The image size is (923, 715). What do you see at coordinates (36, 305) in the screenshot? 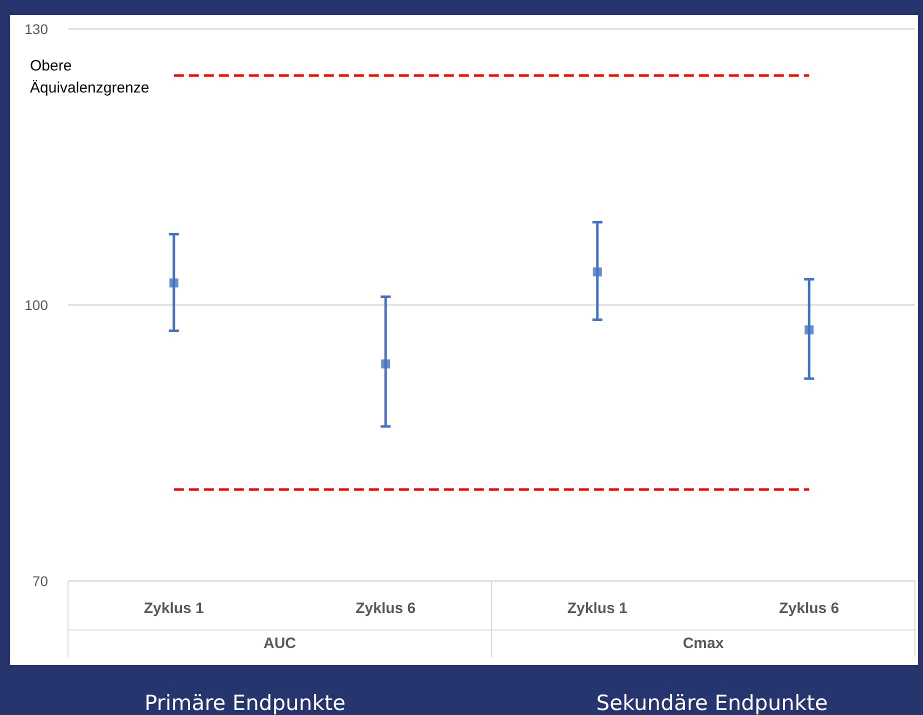
I see `y-tick-label: 100` at bounding box center [36, 305].